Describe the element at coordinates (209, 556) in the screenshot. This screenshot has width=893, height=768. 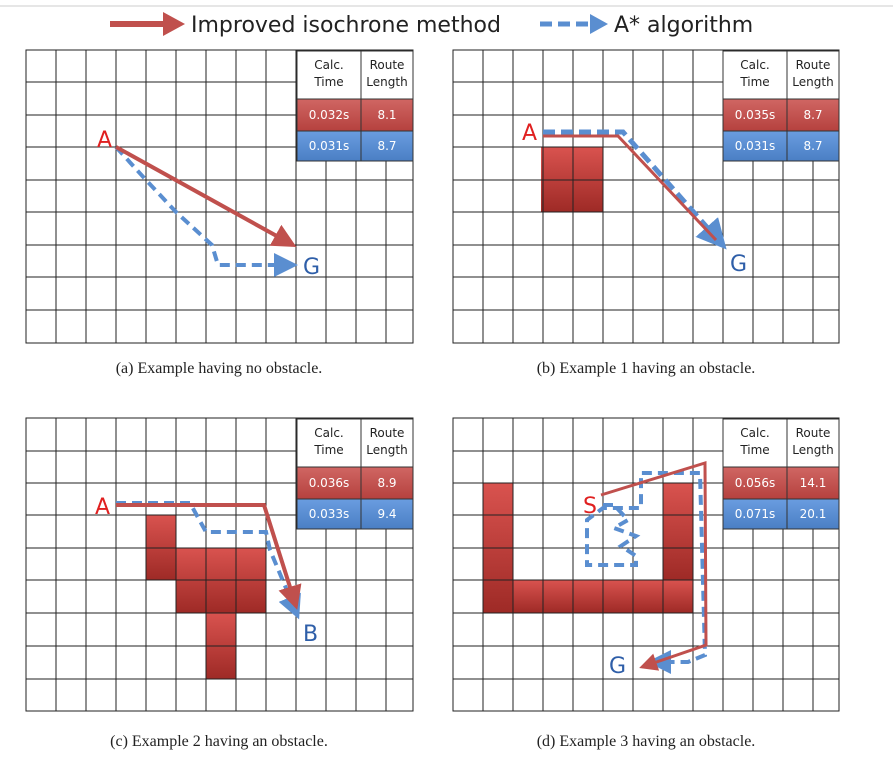
I see `panel-c-improved-path` at that location.